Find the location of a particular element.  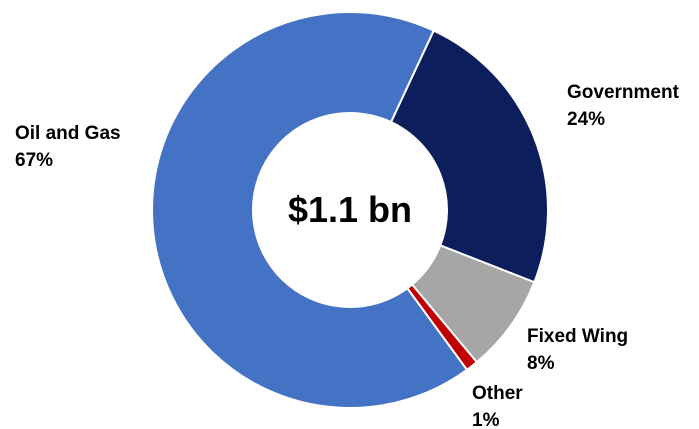

slice-label-other-value: 1% is located at coordinates (486, 419).